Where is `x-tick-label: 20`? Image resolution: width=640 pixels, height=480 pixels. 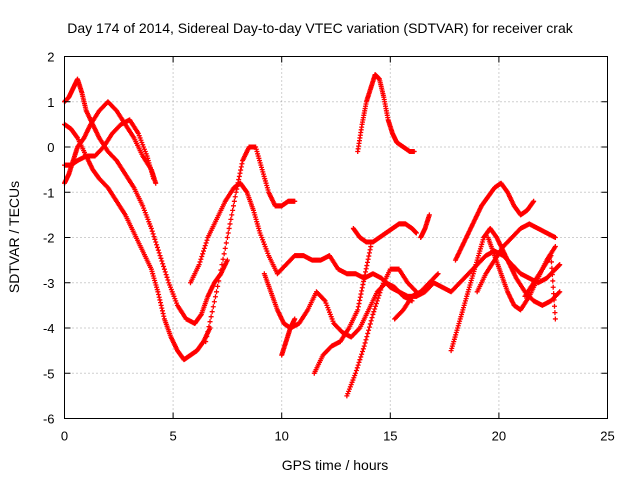 x-tick-label: 20 is located at coordinates (499, 436).